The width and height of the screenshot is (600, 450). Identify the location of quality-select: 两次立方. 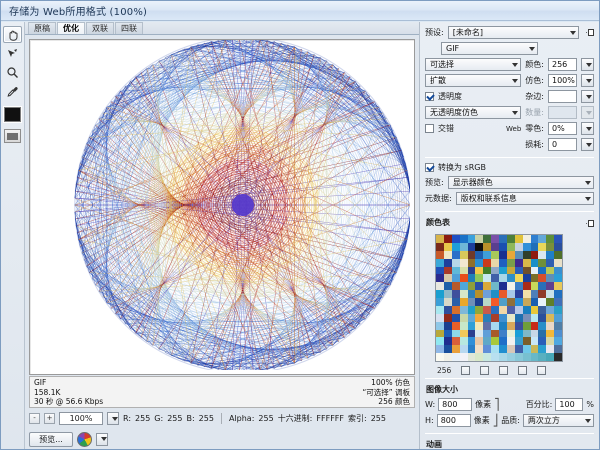
(558, 420).